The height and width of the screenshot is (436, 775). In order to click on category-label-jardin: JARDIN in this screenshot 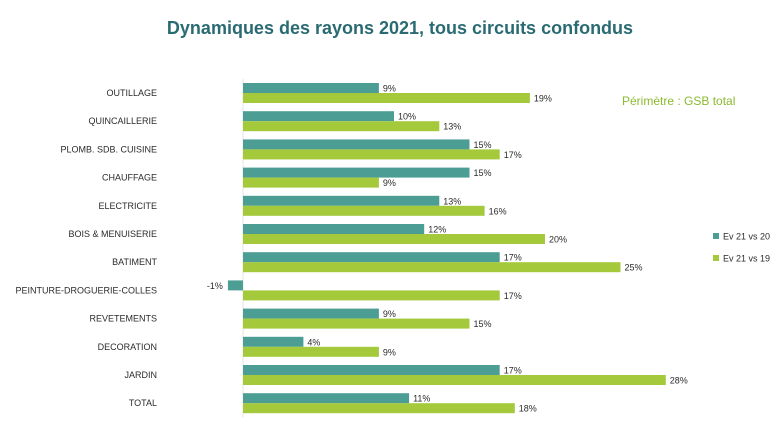, I will do `click(140, 375)`.